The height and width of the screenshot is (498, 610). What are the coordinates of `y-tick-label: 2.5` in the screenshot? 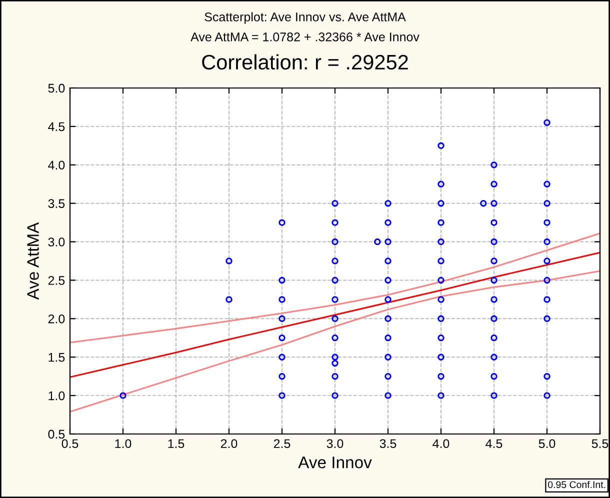 It's located at (56, 280).